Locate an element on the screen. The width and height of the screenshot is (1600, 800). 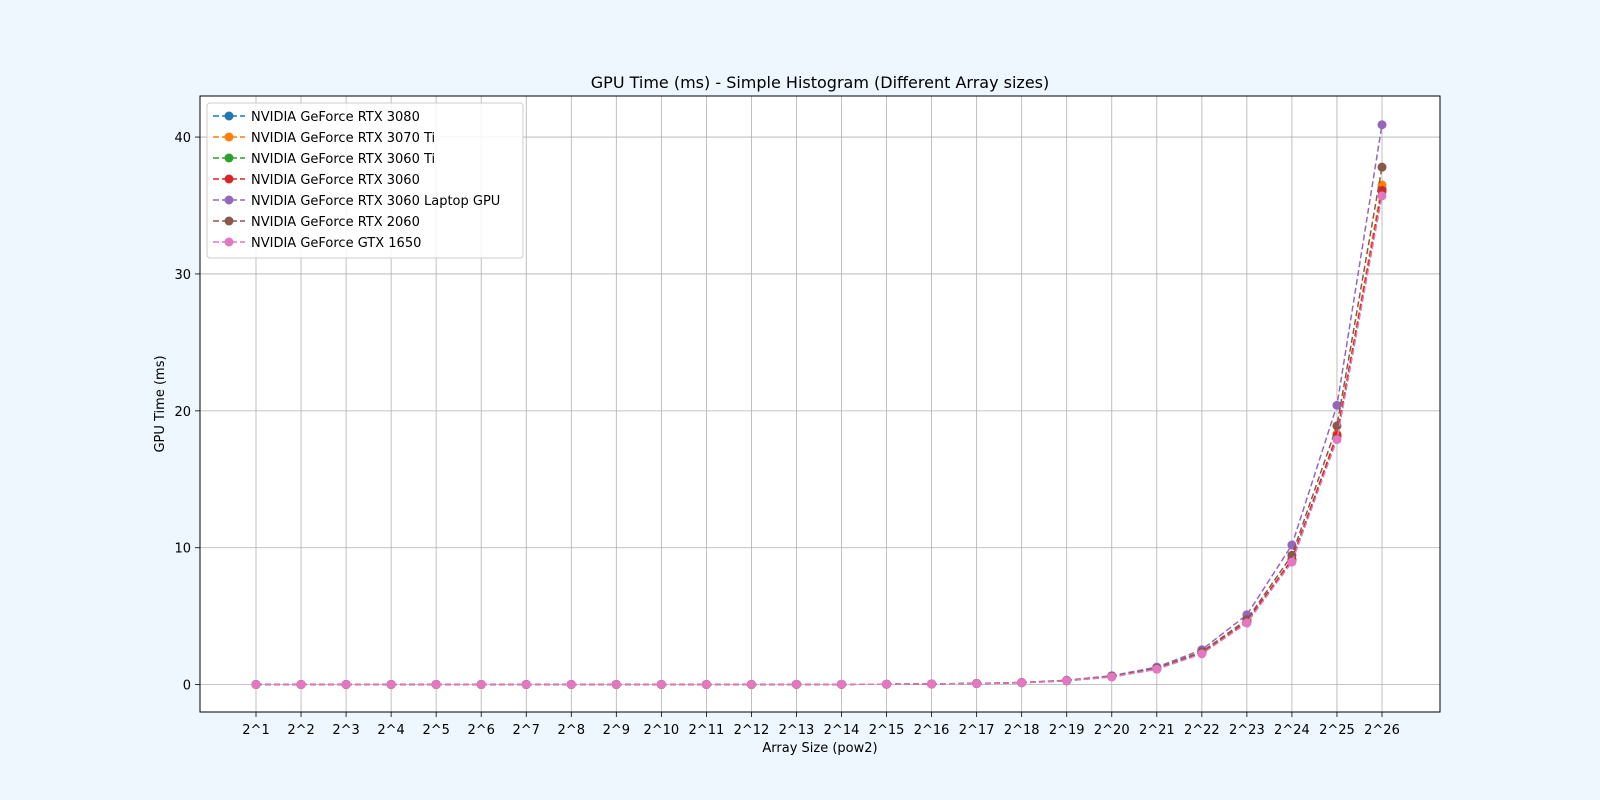
legend-item: NVIDIA GeForce RTX 2060 is located at coordinates (316, 222).